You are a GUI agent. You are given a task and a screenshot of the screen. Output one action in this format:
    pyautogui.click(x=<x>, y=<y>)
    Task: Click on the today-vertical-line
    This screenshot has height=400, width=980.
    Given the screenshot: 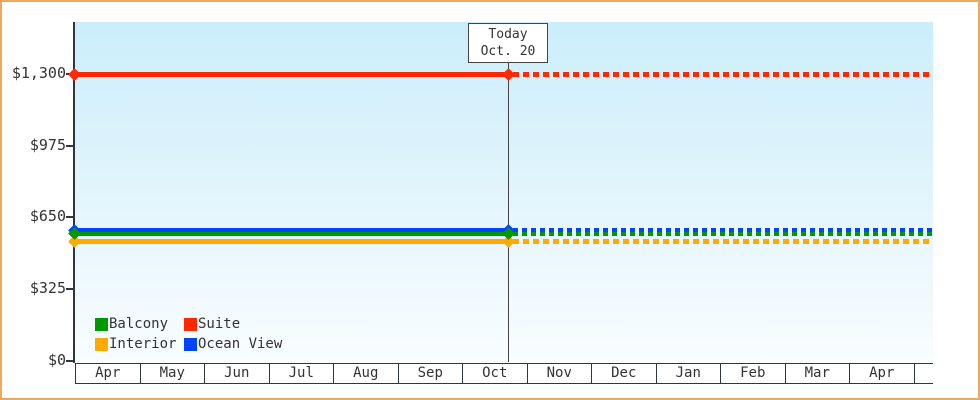 What is the action you would take?
    pyautogui.click(x=508, y=211)
    